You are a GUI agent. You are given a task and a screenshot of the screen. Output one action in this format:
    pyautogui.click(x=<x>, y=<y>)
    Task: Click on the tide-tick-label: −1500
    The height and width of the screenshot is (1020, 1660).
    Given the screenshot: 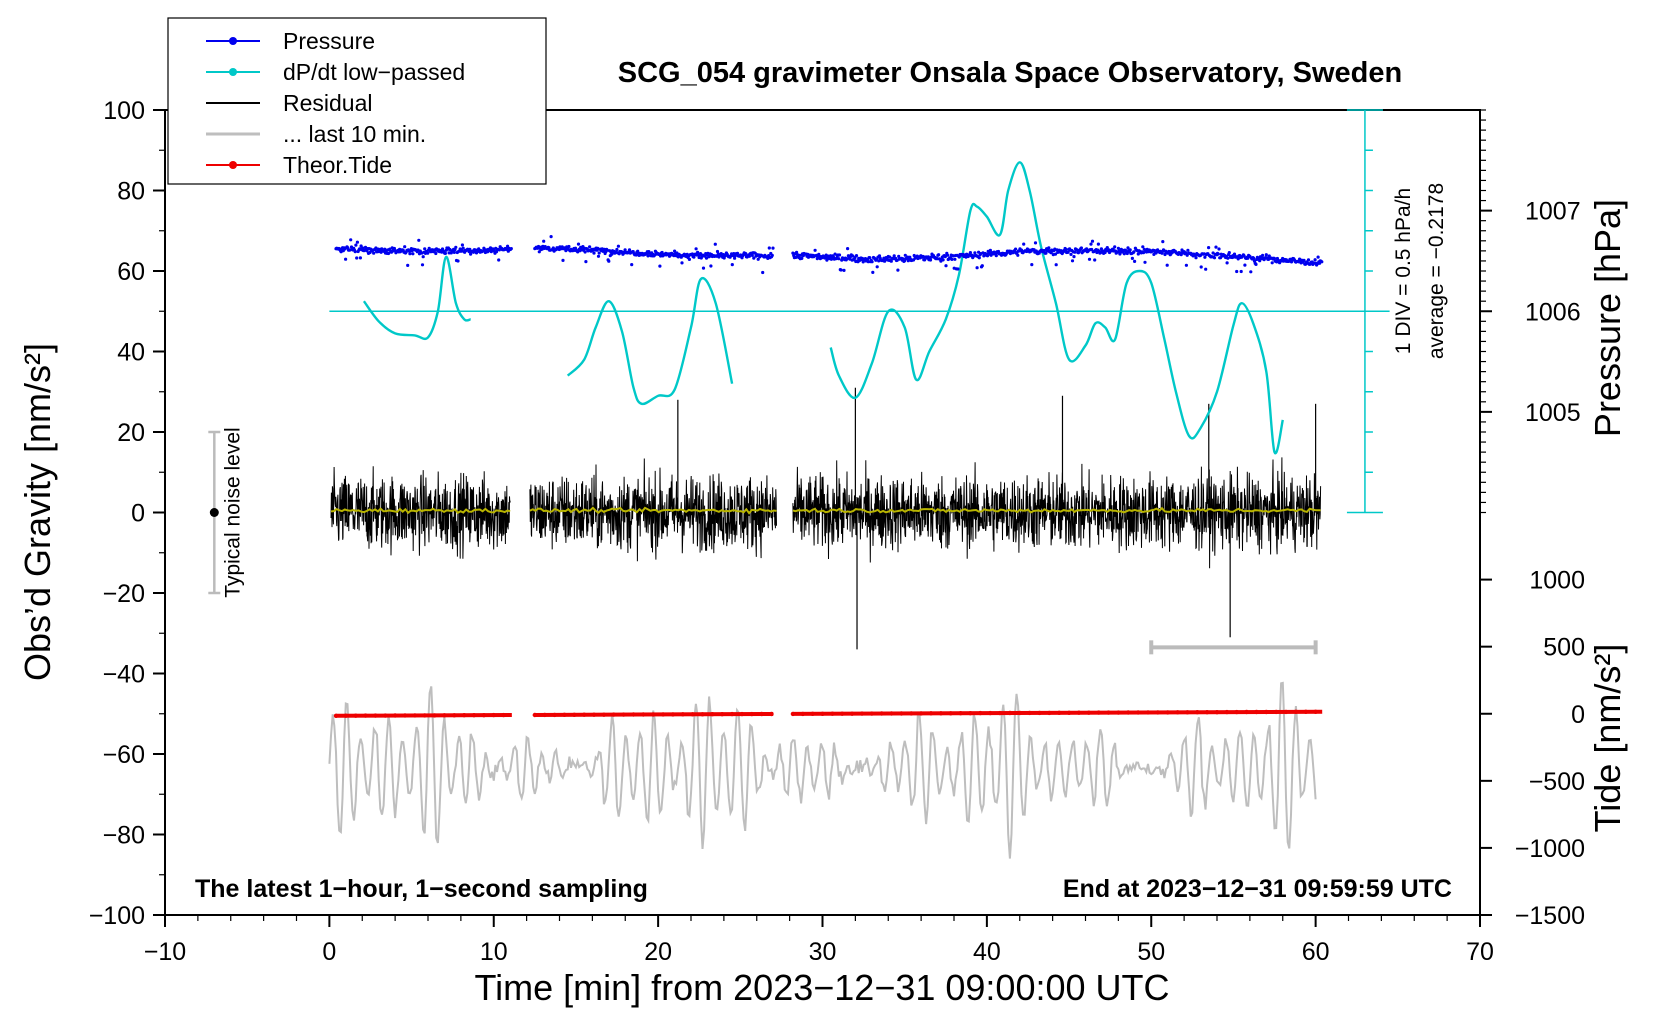 What is the action you would take?
    pyautogui.click(x=1550, y=916)
    